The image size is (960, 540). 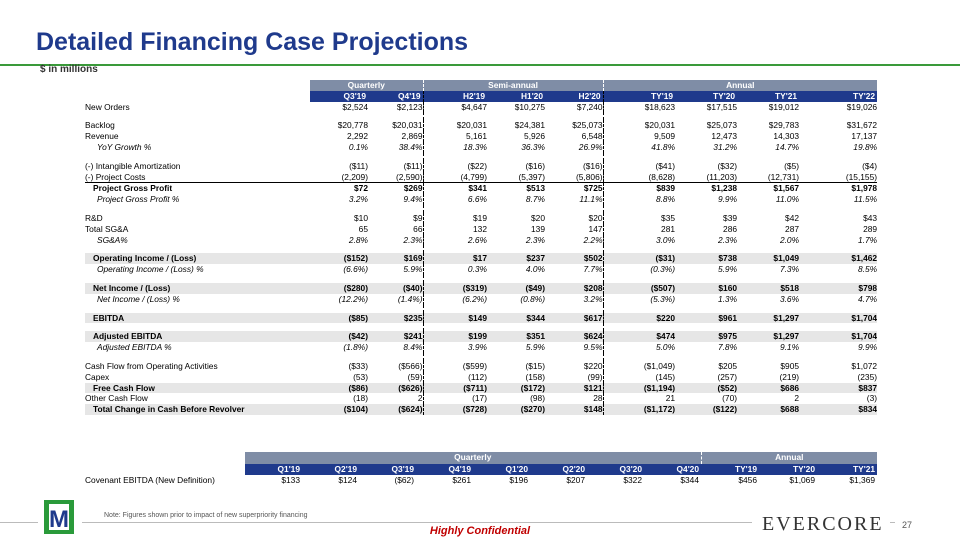 I want to click on table-cell: 3.0%, so click(x=665, y=239).